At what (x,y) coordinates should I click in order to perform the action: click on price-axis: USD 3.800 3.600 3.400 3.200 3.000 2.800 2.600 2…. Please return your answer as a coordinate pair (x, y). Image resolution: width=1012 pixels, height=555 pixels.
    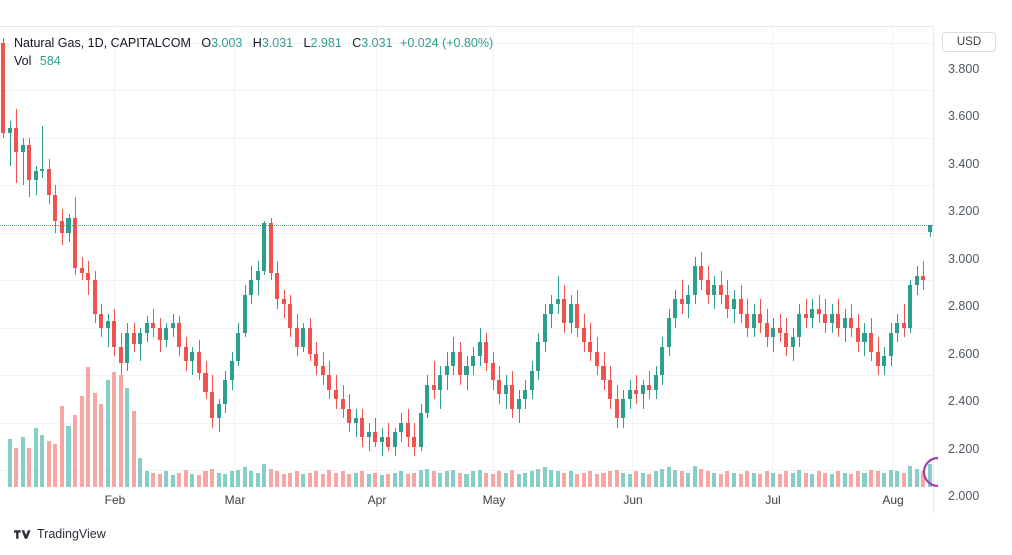
    Looking at the image, I should click on (972, 269).